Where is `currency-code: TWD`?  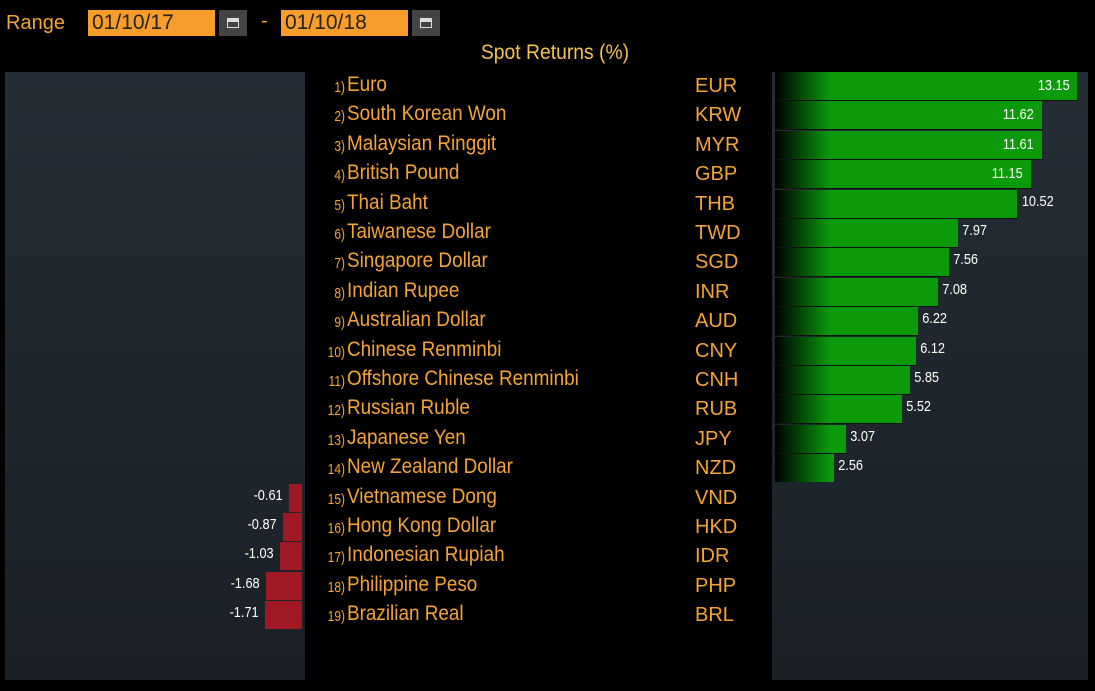
currency-code: TWD is located at coordinates (718, 233).